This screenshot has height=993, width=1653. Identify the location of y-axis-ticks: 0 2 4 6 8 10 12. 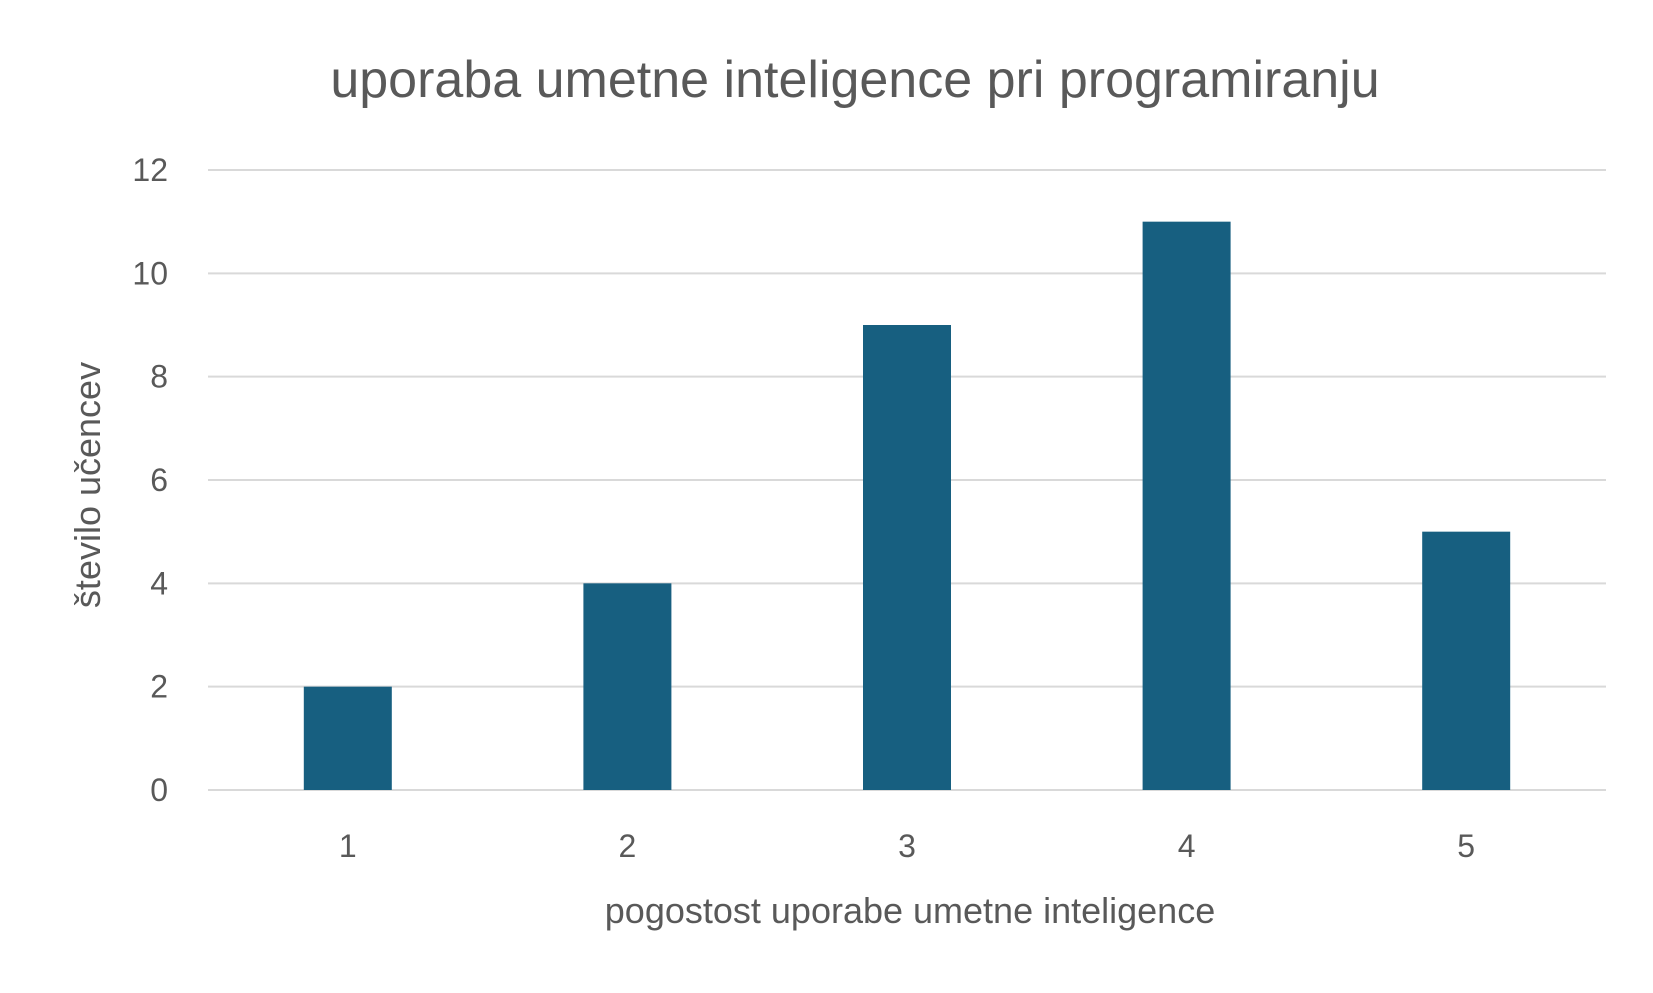
(150, 480).